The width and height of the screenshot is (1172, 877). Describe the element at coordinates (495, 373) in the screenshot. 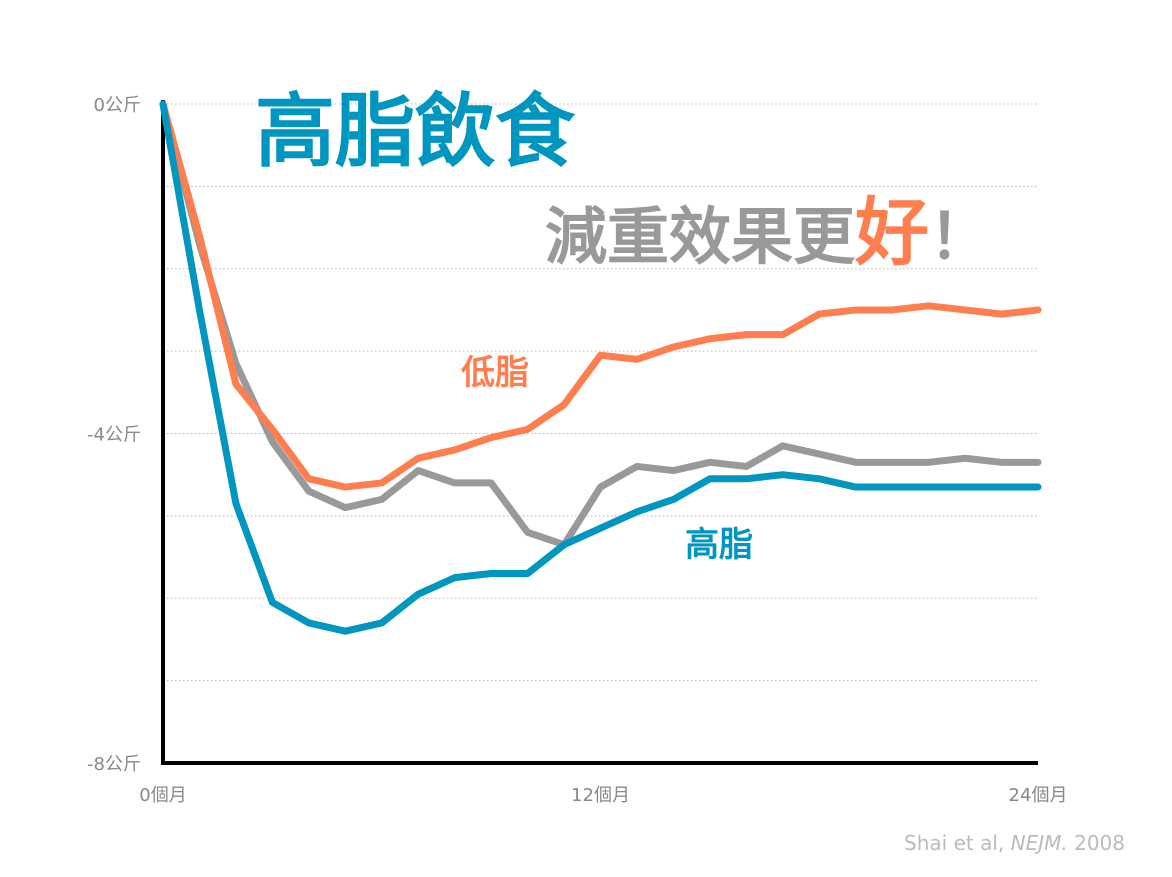

I see `series-label-lowfat: 低脂` at that location.